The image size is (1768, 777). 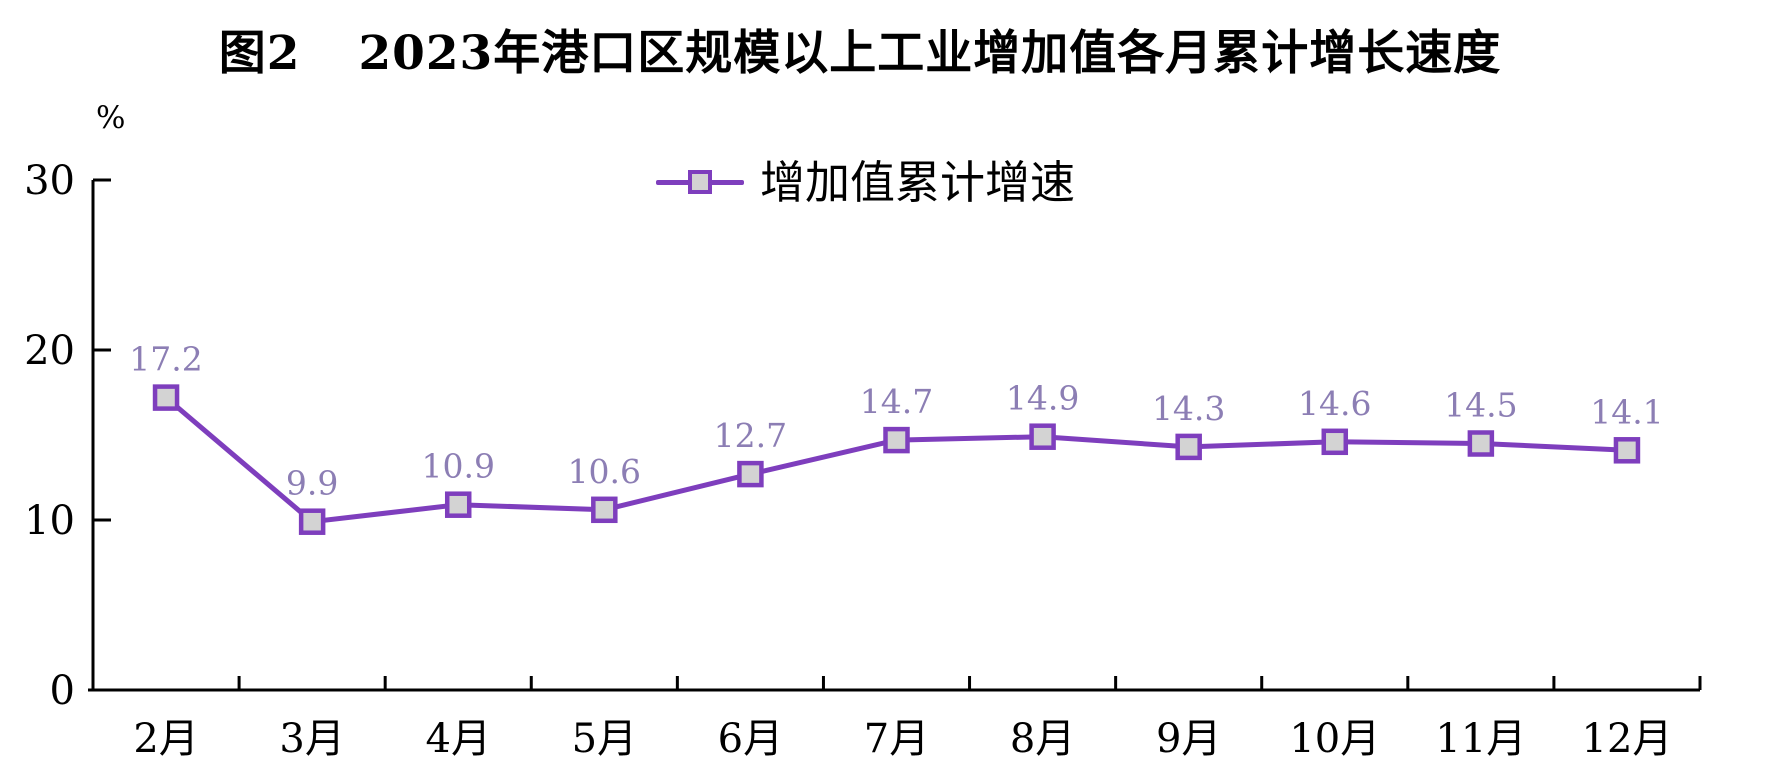 I want to click on x-tick-label: 6月, so click(x=750, y=739).